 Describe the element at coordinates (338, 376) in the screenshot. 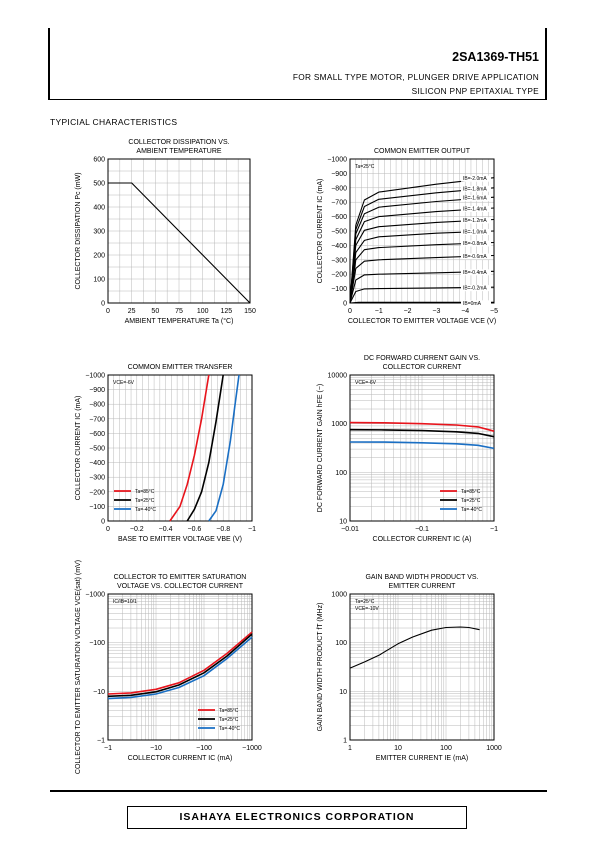

I see `y-tick-label: 10000` at that location.